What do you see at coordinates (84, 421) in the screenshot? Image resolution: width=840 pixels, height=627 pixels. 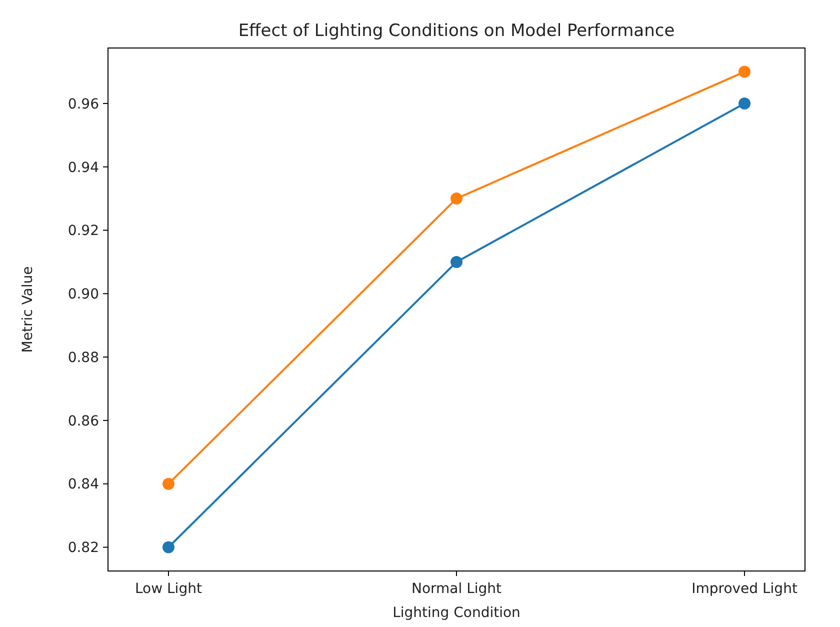 I see `y-tick-label: 0.86` at bounding box center [84, 421].